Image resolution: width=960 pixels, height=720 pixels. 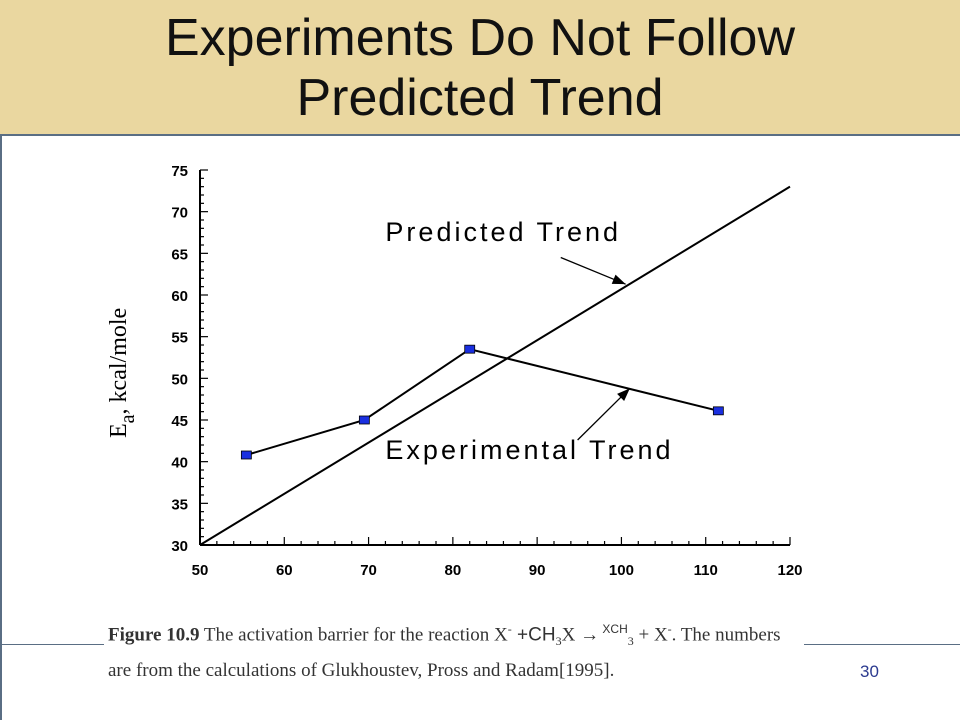 I want to click on annotations: Predicted Trend Experimental Trend, so click(x=529, y=341).